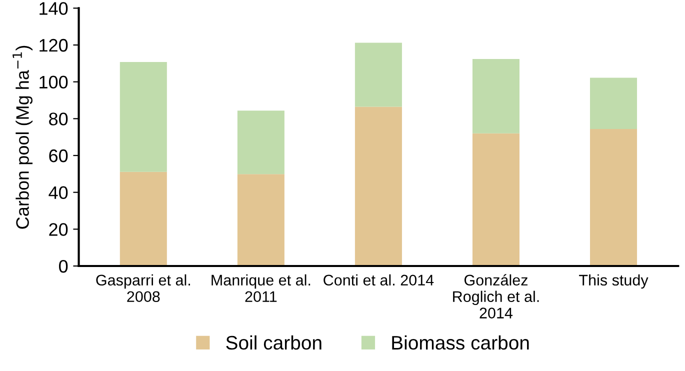  Describe the element at coordinates (379, 280) in the screenshot. I see `x-tick-label: Conti et al. 2014` at that location.